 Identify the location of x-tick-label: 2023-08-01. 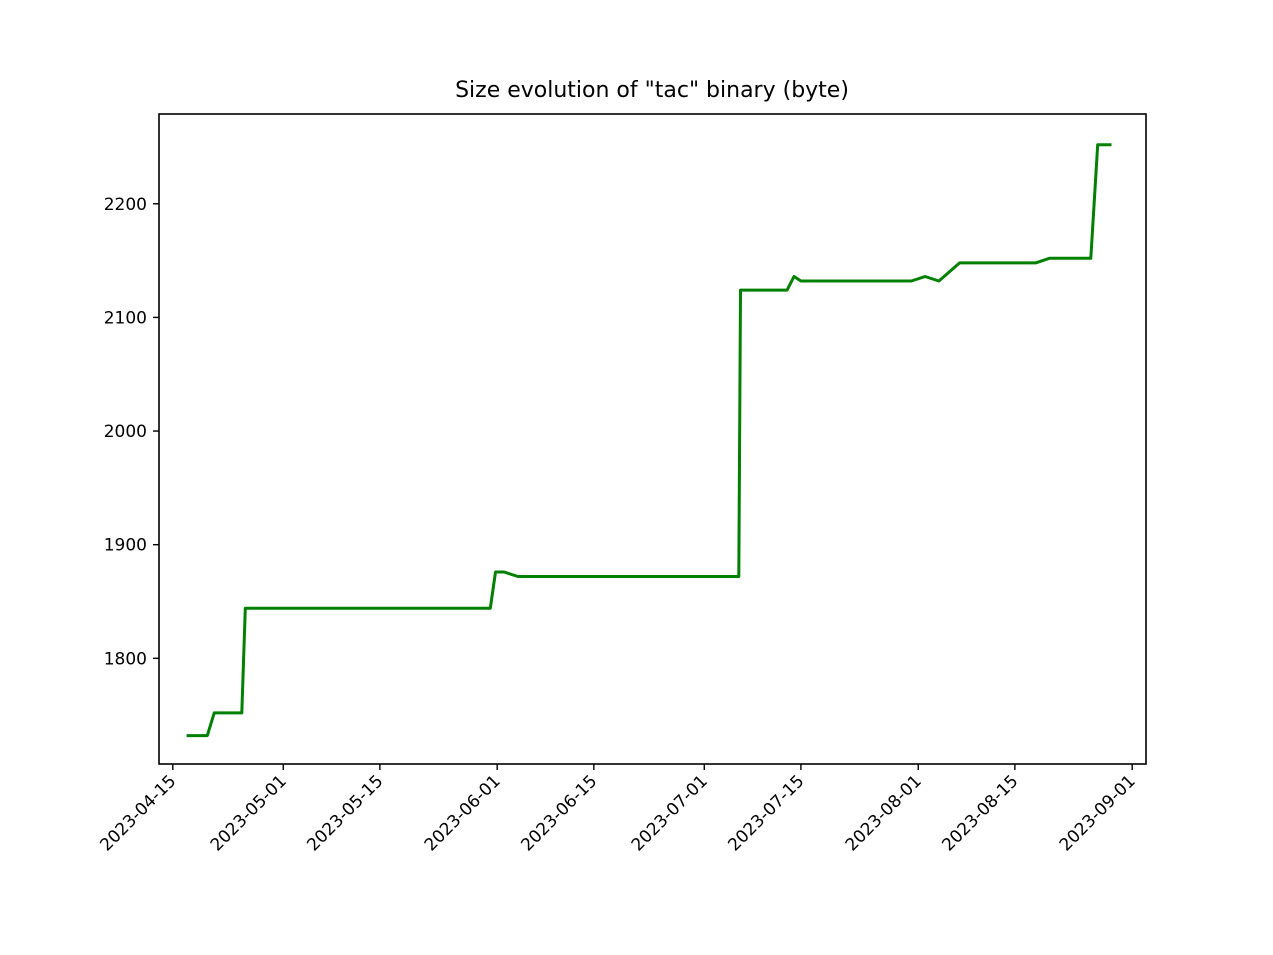
(884, 813).